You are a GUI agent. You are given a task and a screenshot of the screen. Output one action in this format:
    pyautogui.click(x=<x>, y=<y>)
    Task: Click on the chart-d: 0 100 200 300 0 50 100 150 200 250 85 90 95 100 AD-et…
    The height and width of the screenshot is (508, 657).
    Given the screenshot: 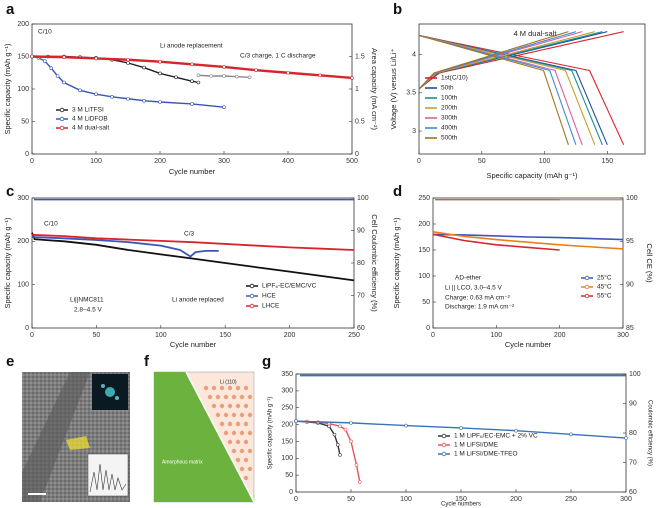 What is the action you would take?
    pyautogui.click(x=523, y=272)
    